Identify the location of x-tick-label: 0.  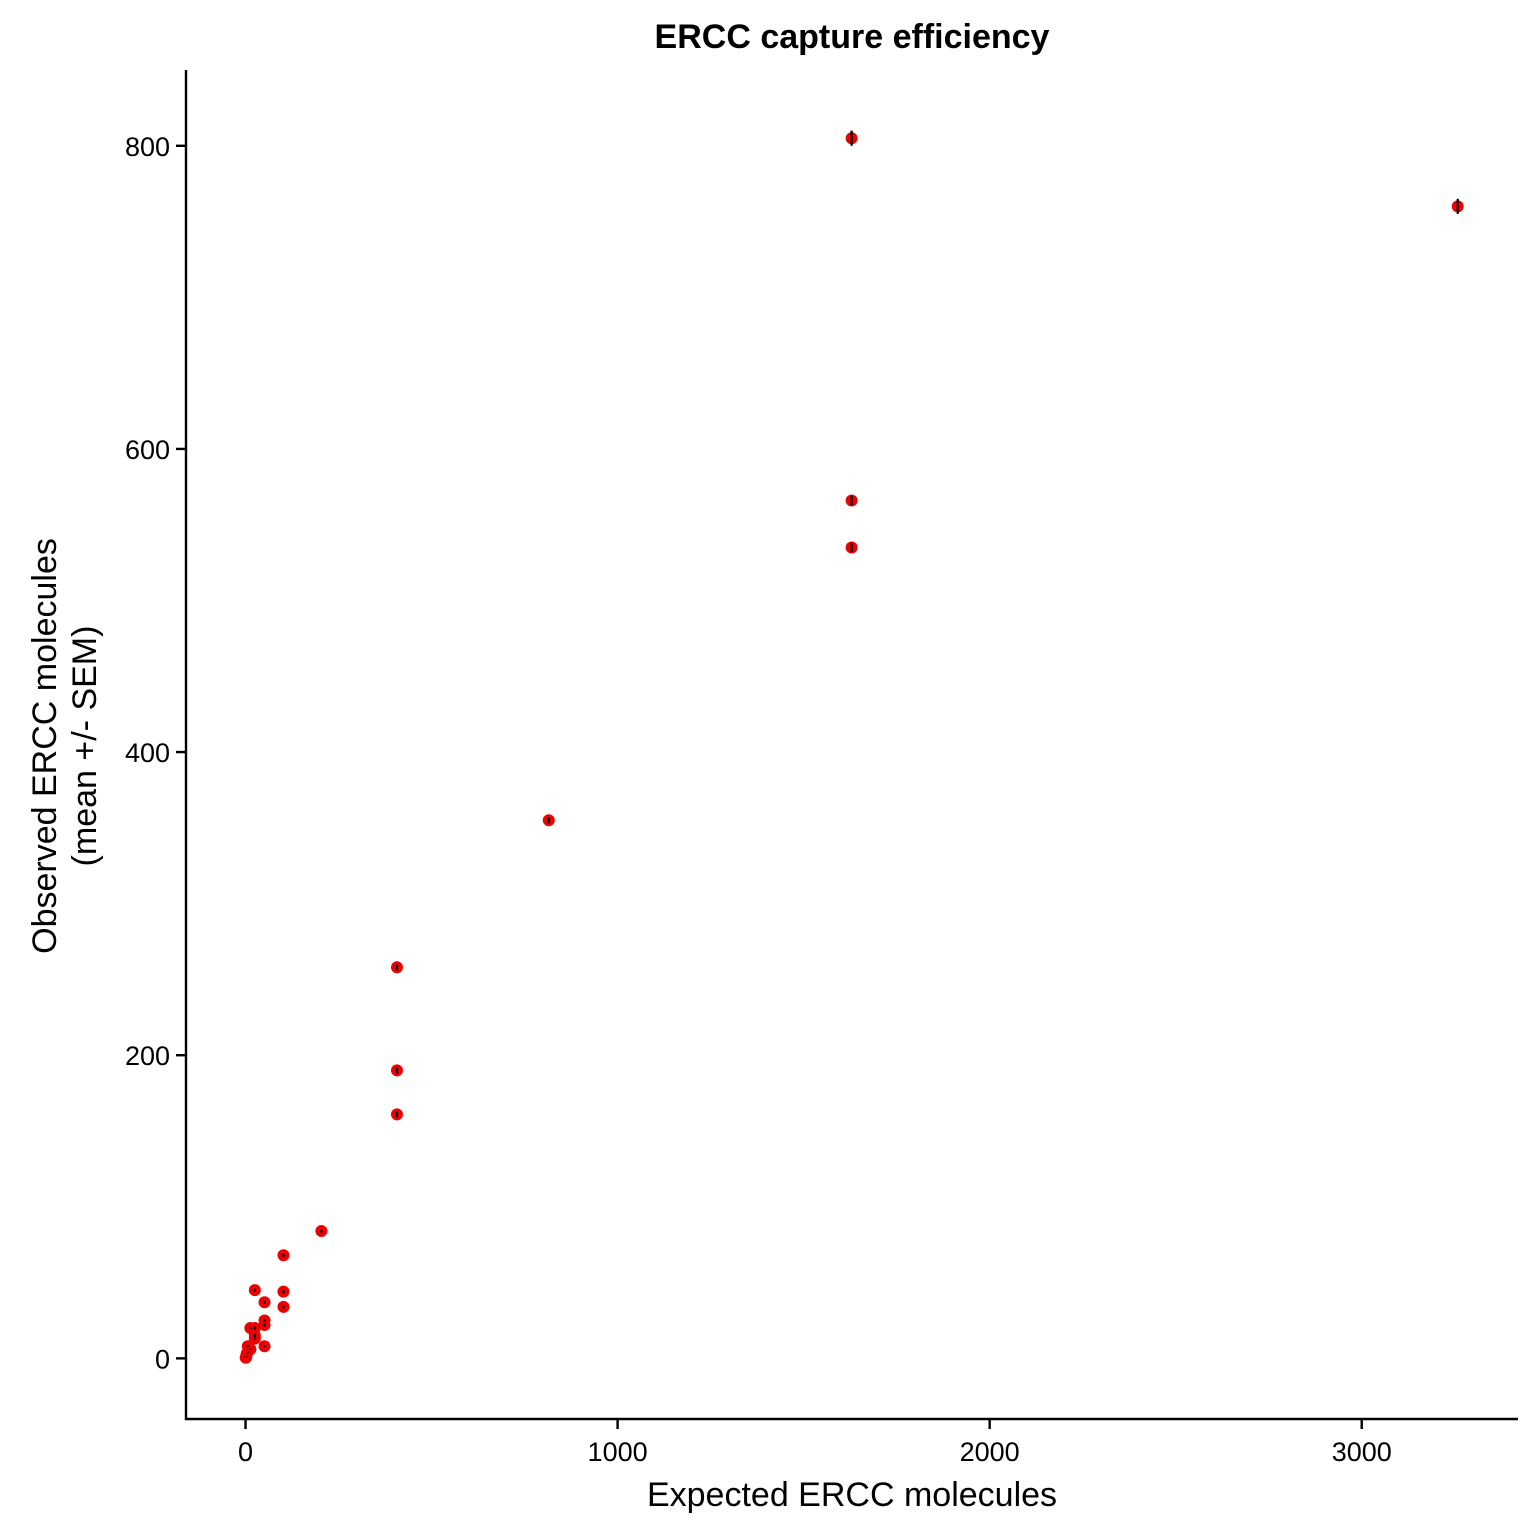
(245, 1452).